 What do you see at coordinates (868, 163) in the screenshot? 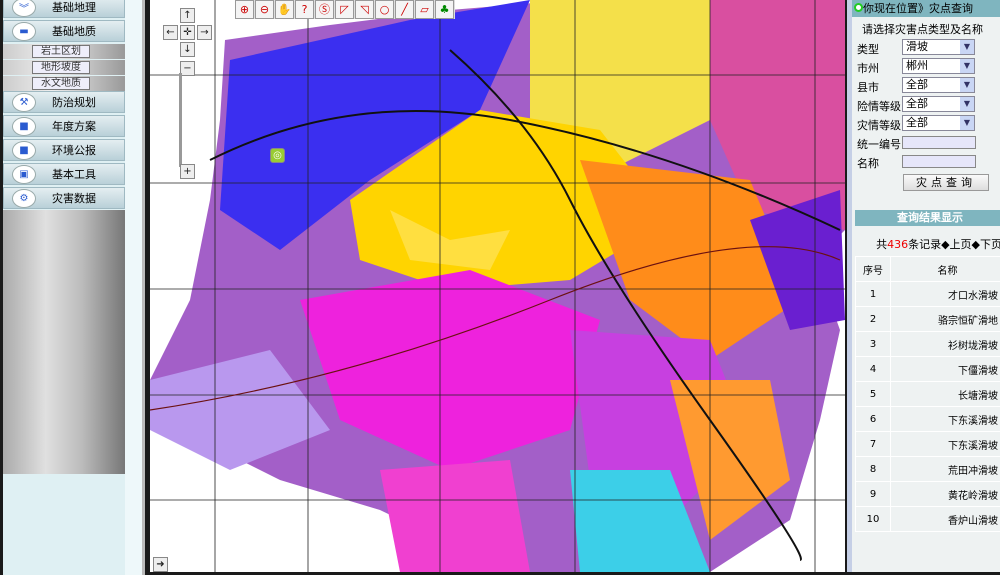
I see `name-label: 名称` at bounding box center [868, 163].